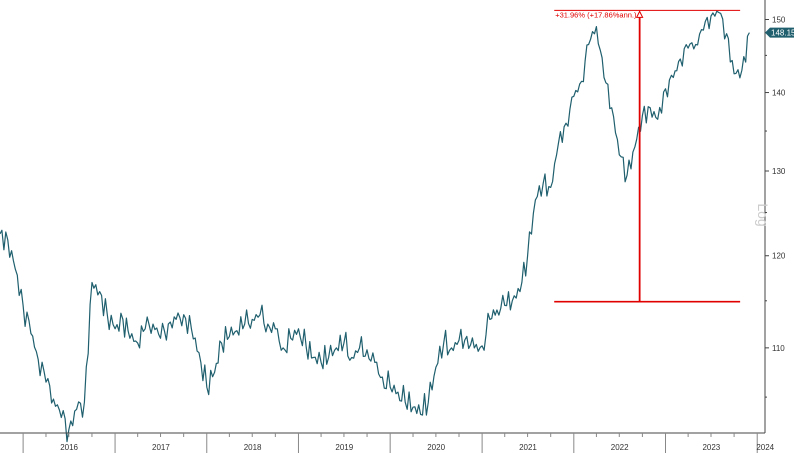 The height and width of the screenshot is (453, 794). What do you see at coordinates (779, 256) in the screenshot?
I see `y-tick-label: 120` at bounding box center [779, 256].